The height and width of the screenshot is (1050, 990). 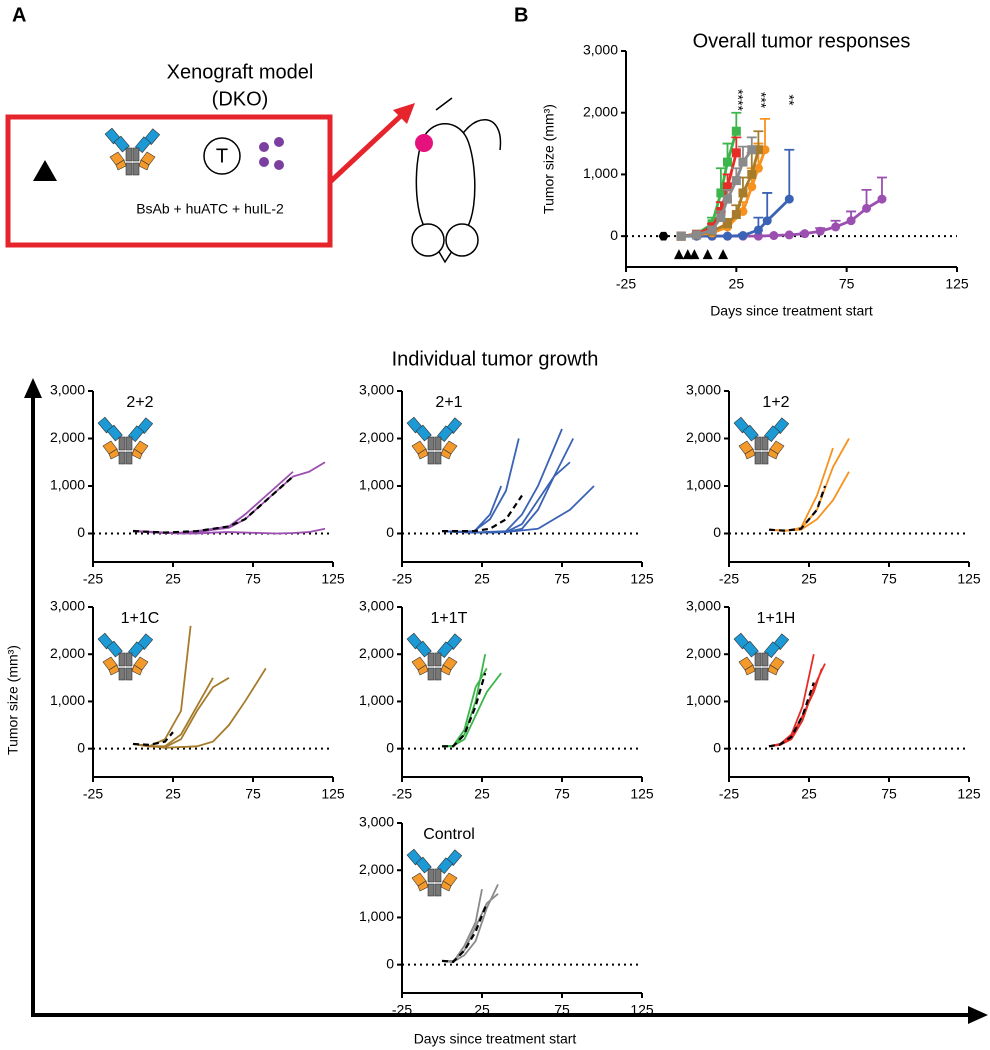 I want to click on panel-title: 1+1H, so click(x=776, y=618).